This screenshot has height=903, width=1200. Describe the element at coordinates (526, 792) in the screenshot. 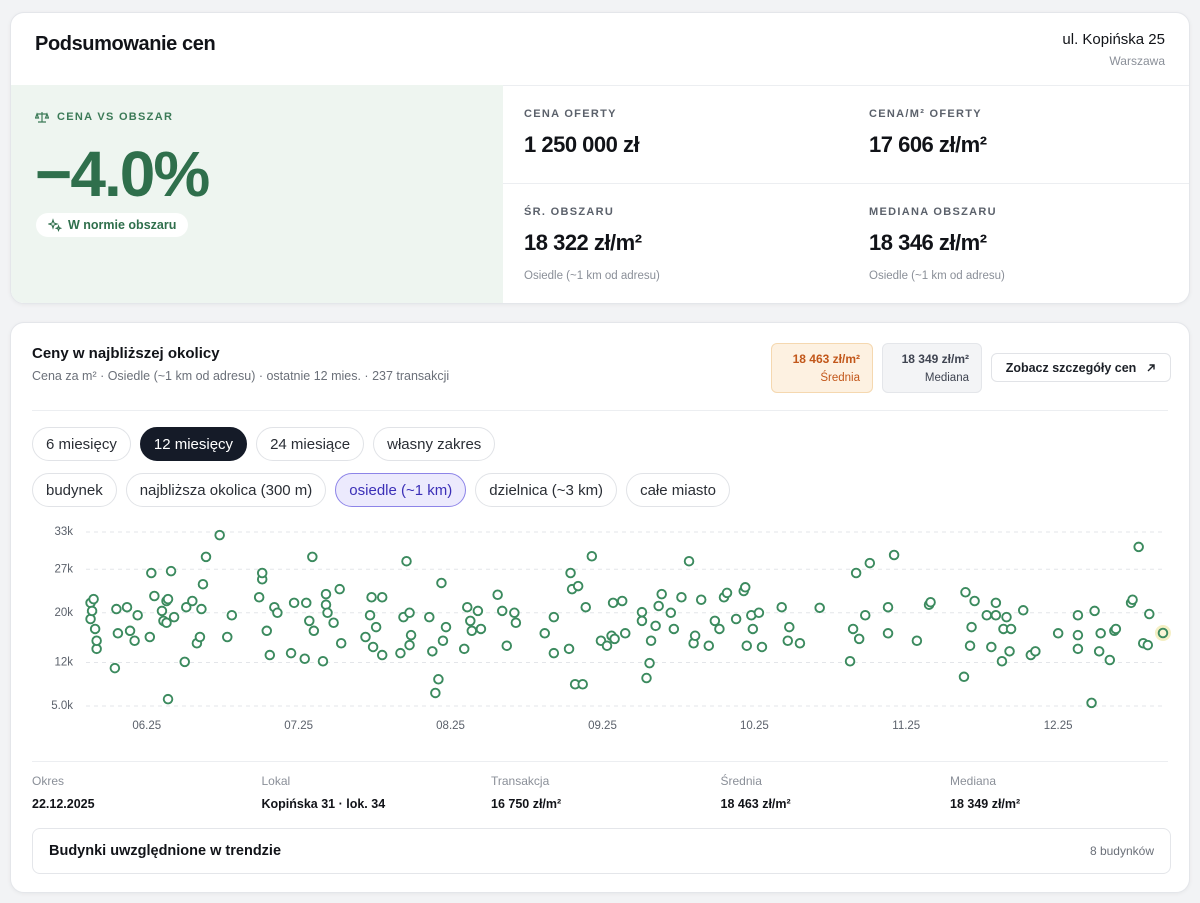

I see `detail: Transakcja 16 750 zł/m²` at that location.